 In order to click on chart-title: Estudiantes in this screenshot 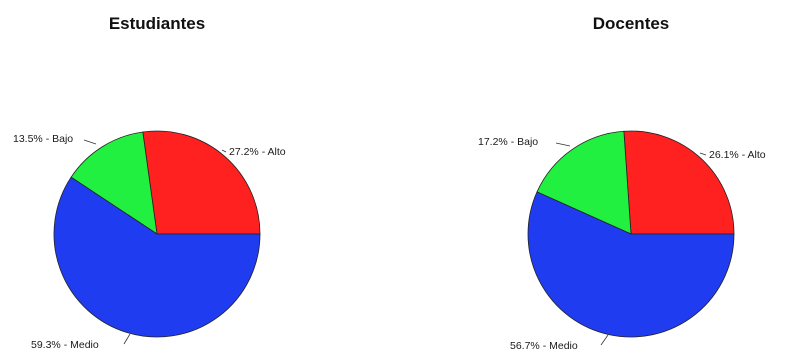, I will do `click(157, 23)`.